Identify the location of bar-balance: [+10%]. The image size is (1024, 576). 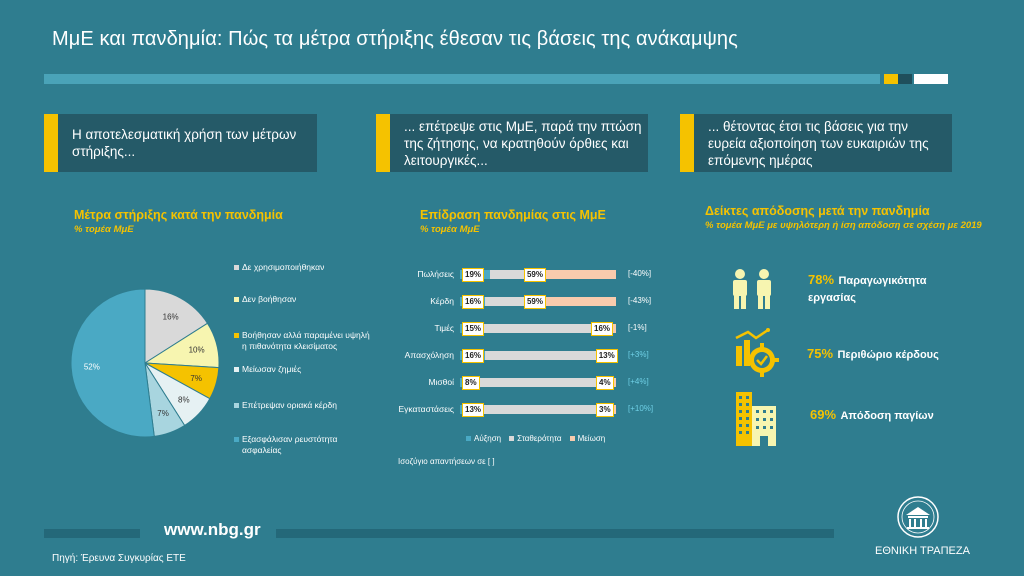
(641, 408).